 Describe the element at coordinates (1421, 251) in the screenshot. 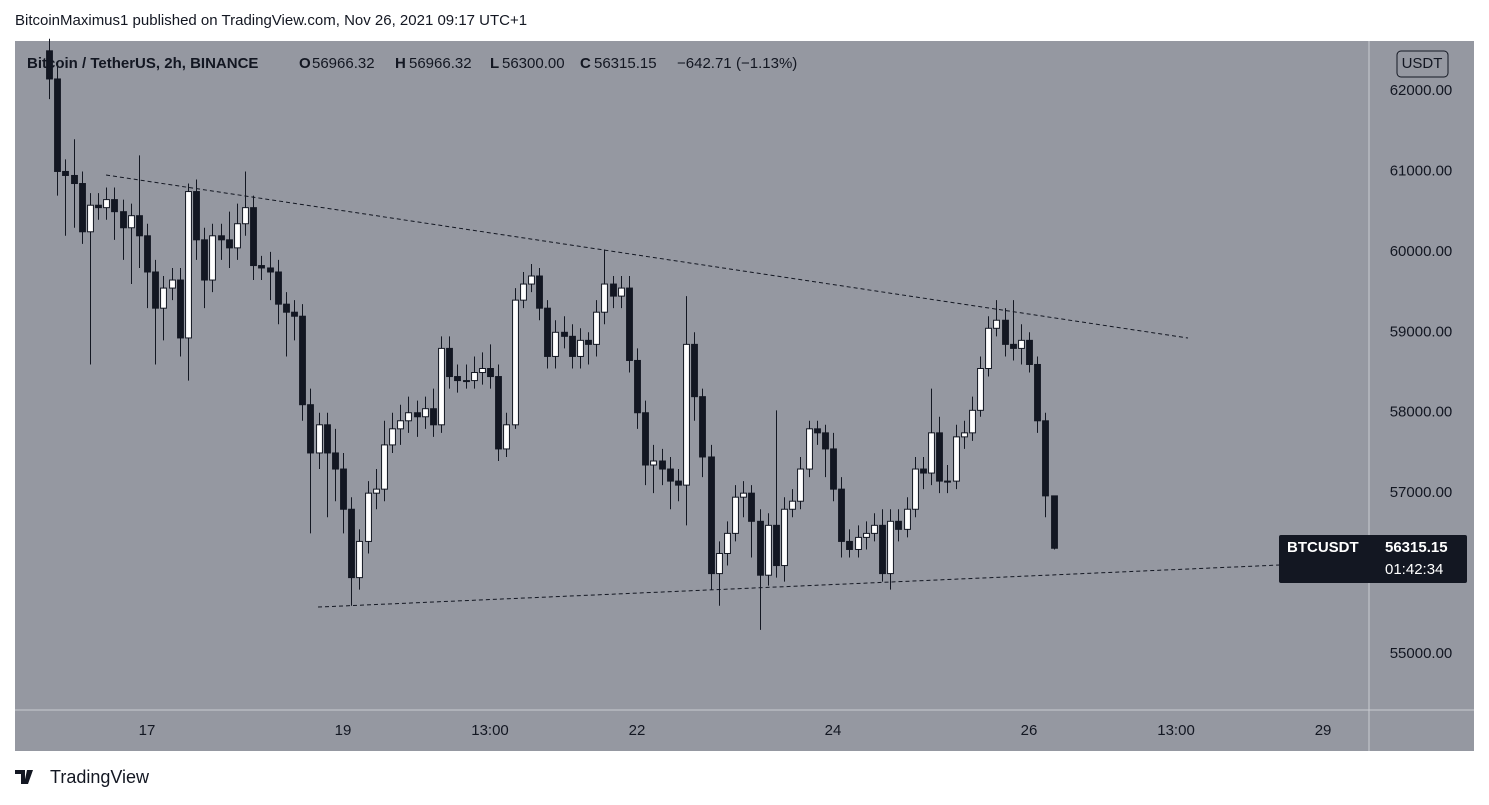

I see `y-tick-label: 60000.00` at that location.